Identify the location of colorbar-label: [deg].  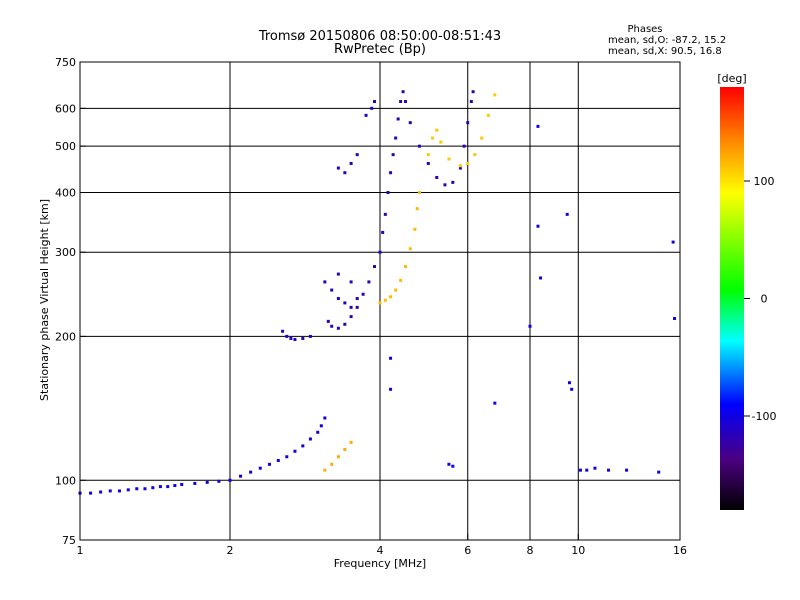
(731, 78).